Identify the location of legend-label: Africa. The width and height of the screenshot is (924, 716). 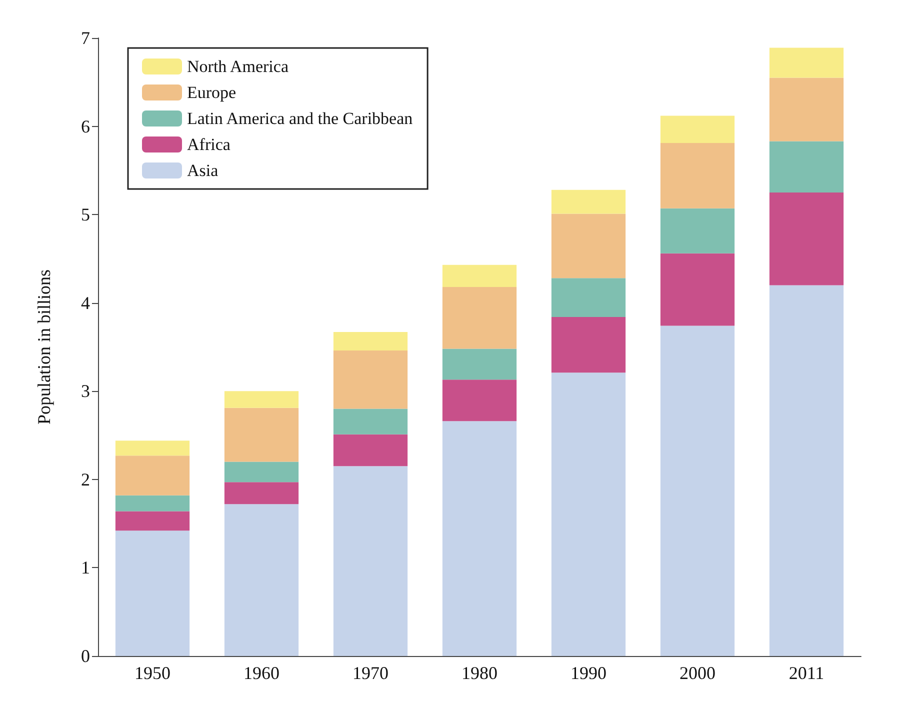
(209, 144).